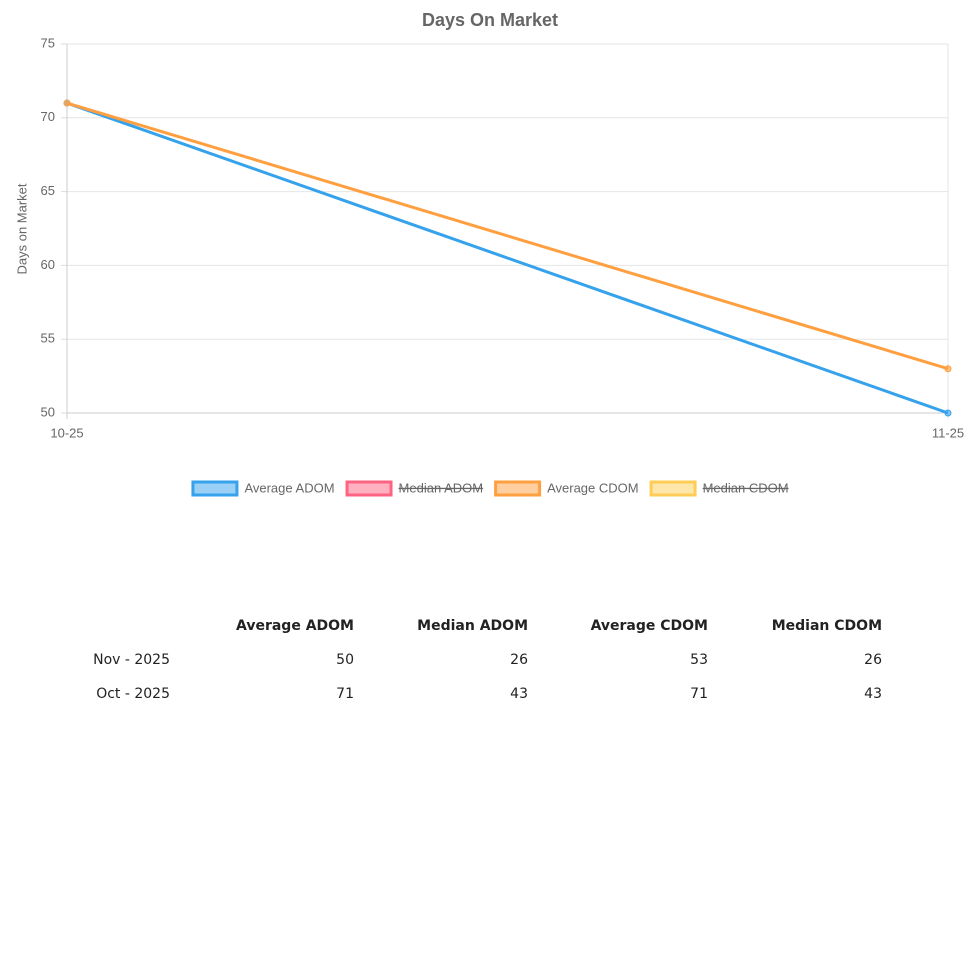  What do you see at coordinates (21, 228) in the screenshot?
I see `y-axis-label: Days on Market` at bounding box center [21, 228].